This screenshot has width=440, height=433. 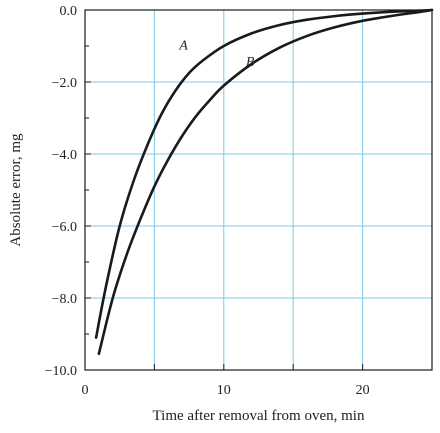 I want to click on curve-label-b: B, so click(x=250, y=62).